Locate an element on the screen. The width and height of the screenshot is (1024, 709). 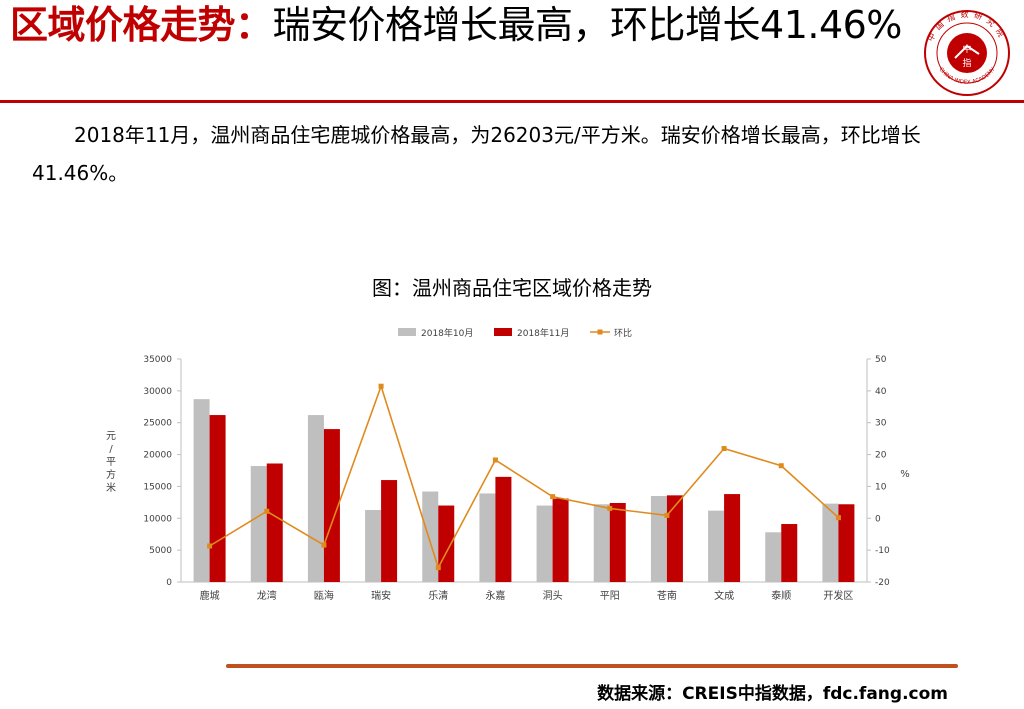
legend-marker-mom is located at coordinates (600, 332).